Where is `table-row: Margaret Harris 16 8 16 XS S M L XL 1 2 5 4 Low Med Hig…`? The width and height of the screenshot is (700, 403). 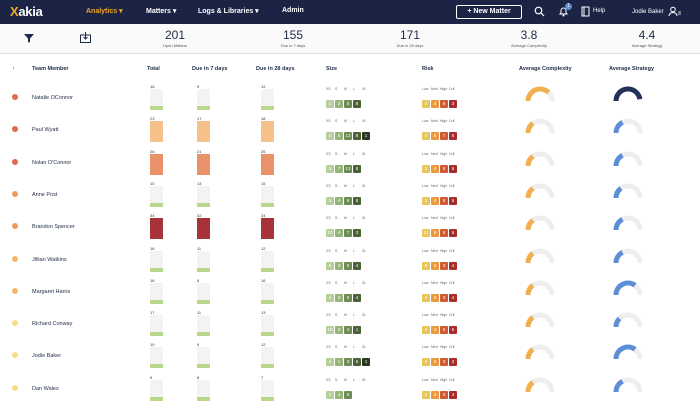
table-row: Margaret Harris 16 8 16 XS S M L XL 1 2 5 4 Low Med Hig… is located at coordinates (350, 290).